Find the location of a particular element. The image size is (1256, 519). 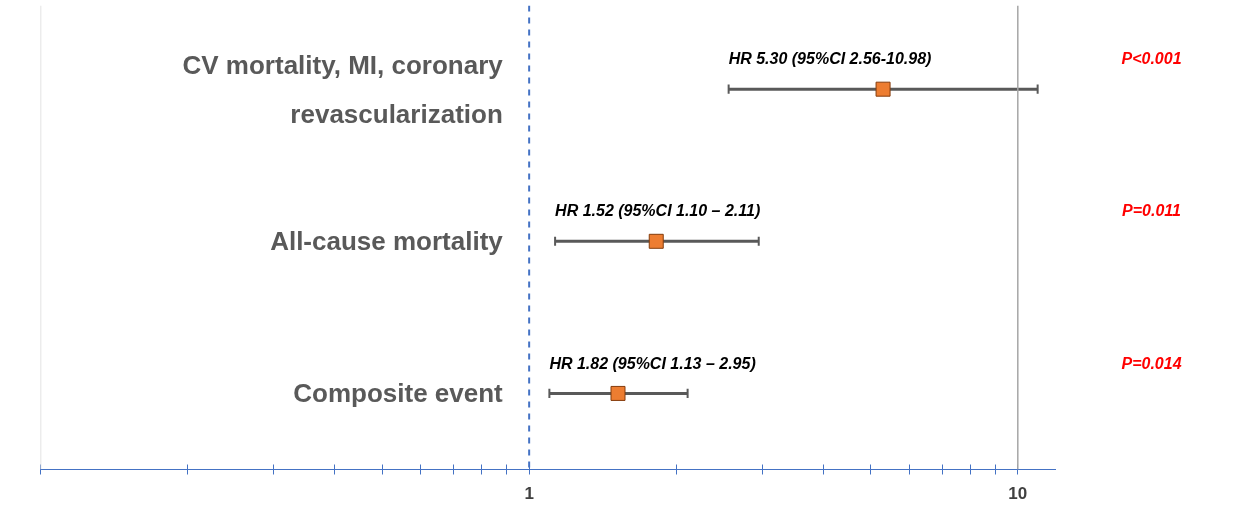

text: P=0.014 is located at coordinates (1151, 363).